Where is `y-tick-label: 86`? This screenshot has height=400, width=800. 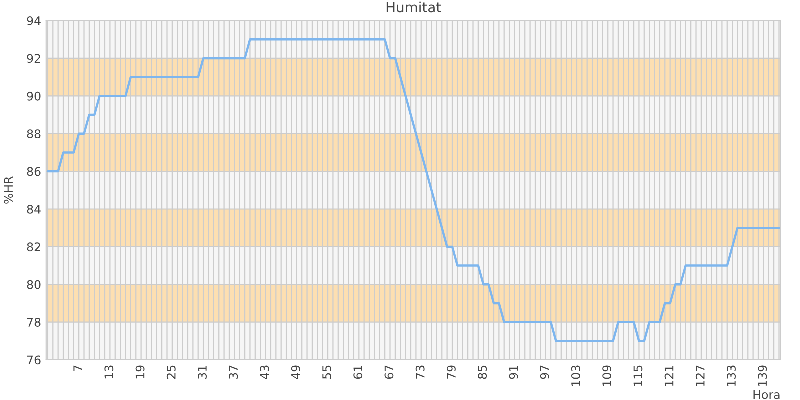
y-tick-label: 86 is located at coordinates (34, 171).